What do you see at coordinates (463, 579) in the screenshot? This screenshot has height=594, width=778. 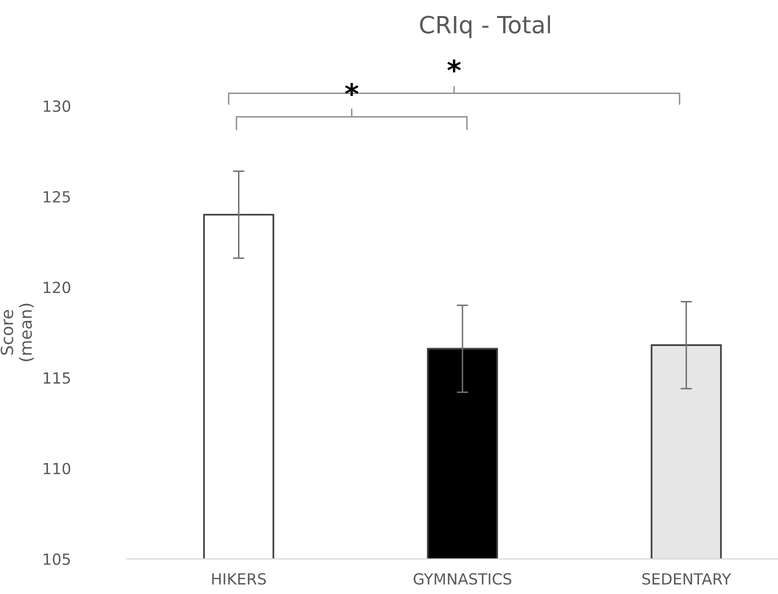 I see `x-tick-label: GYMNASTICS` at bounding box center [463, 579].